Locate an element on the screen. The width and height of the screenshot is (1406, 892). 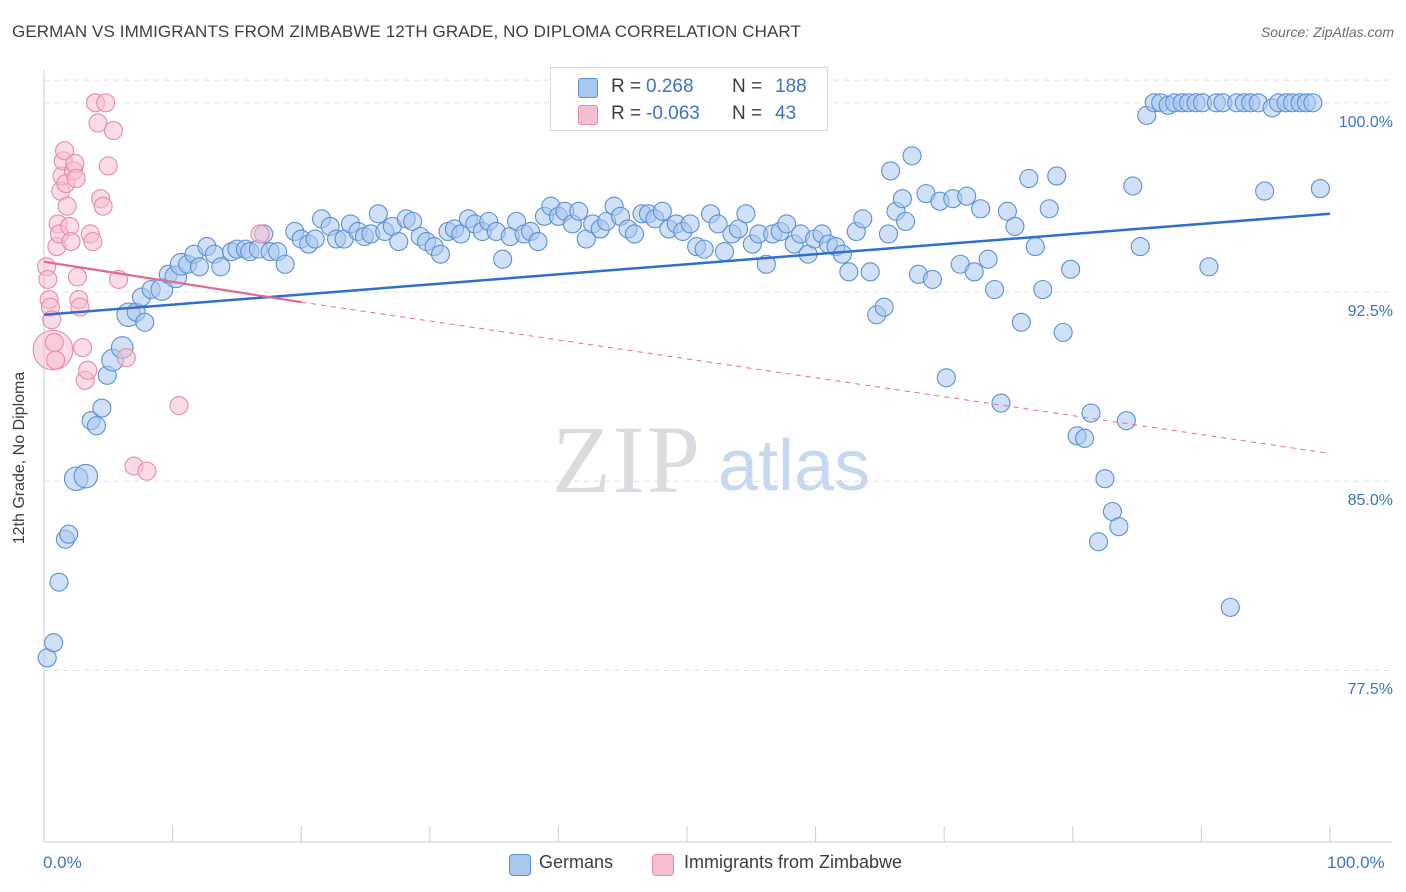
y-tick-label: 100.0% is located at coordinates (1365, 122).